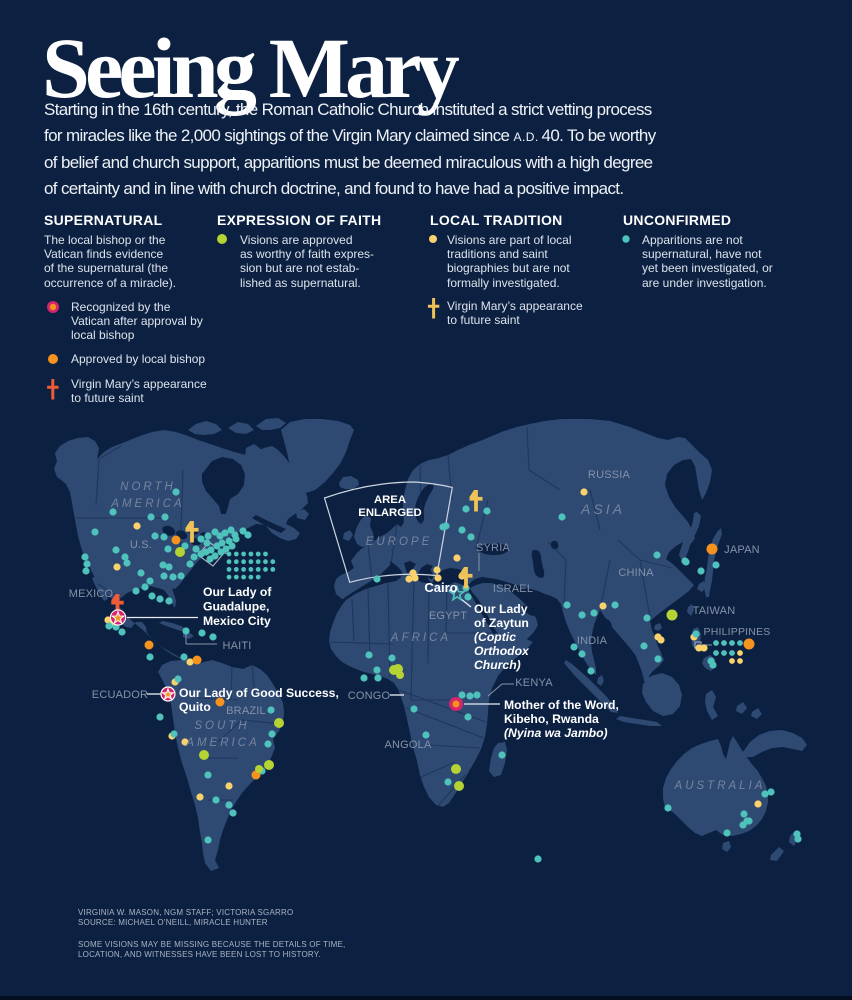 This screenshot has height=1000, width=852. What do you see at coordinates (448, 616) in the screenshot?
I see `svg-text: EGYPT` at bounding box center [448, 616].